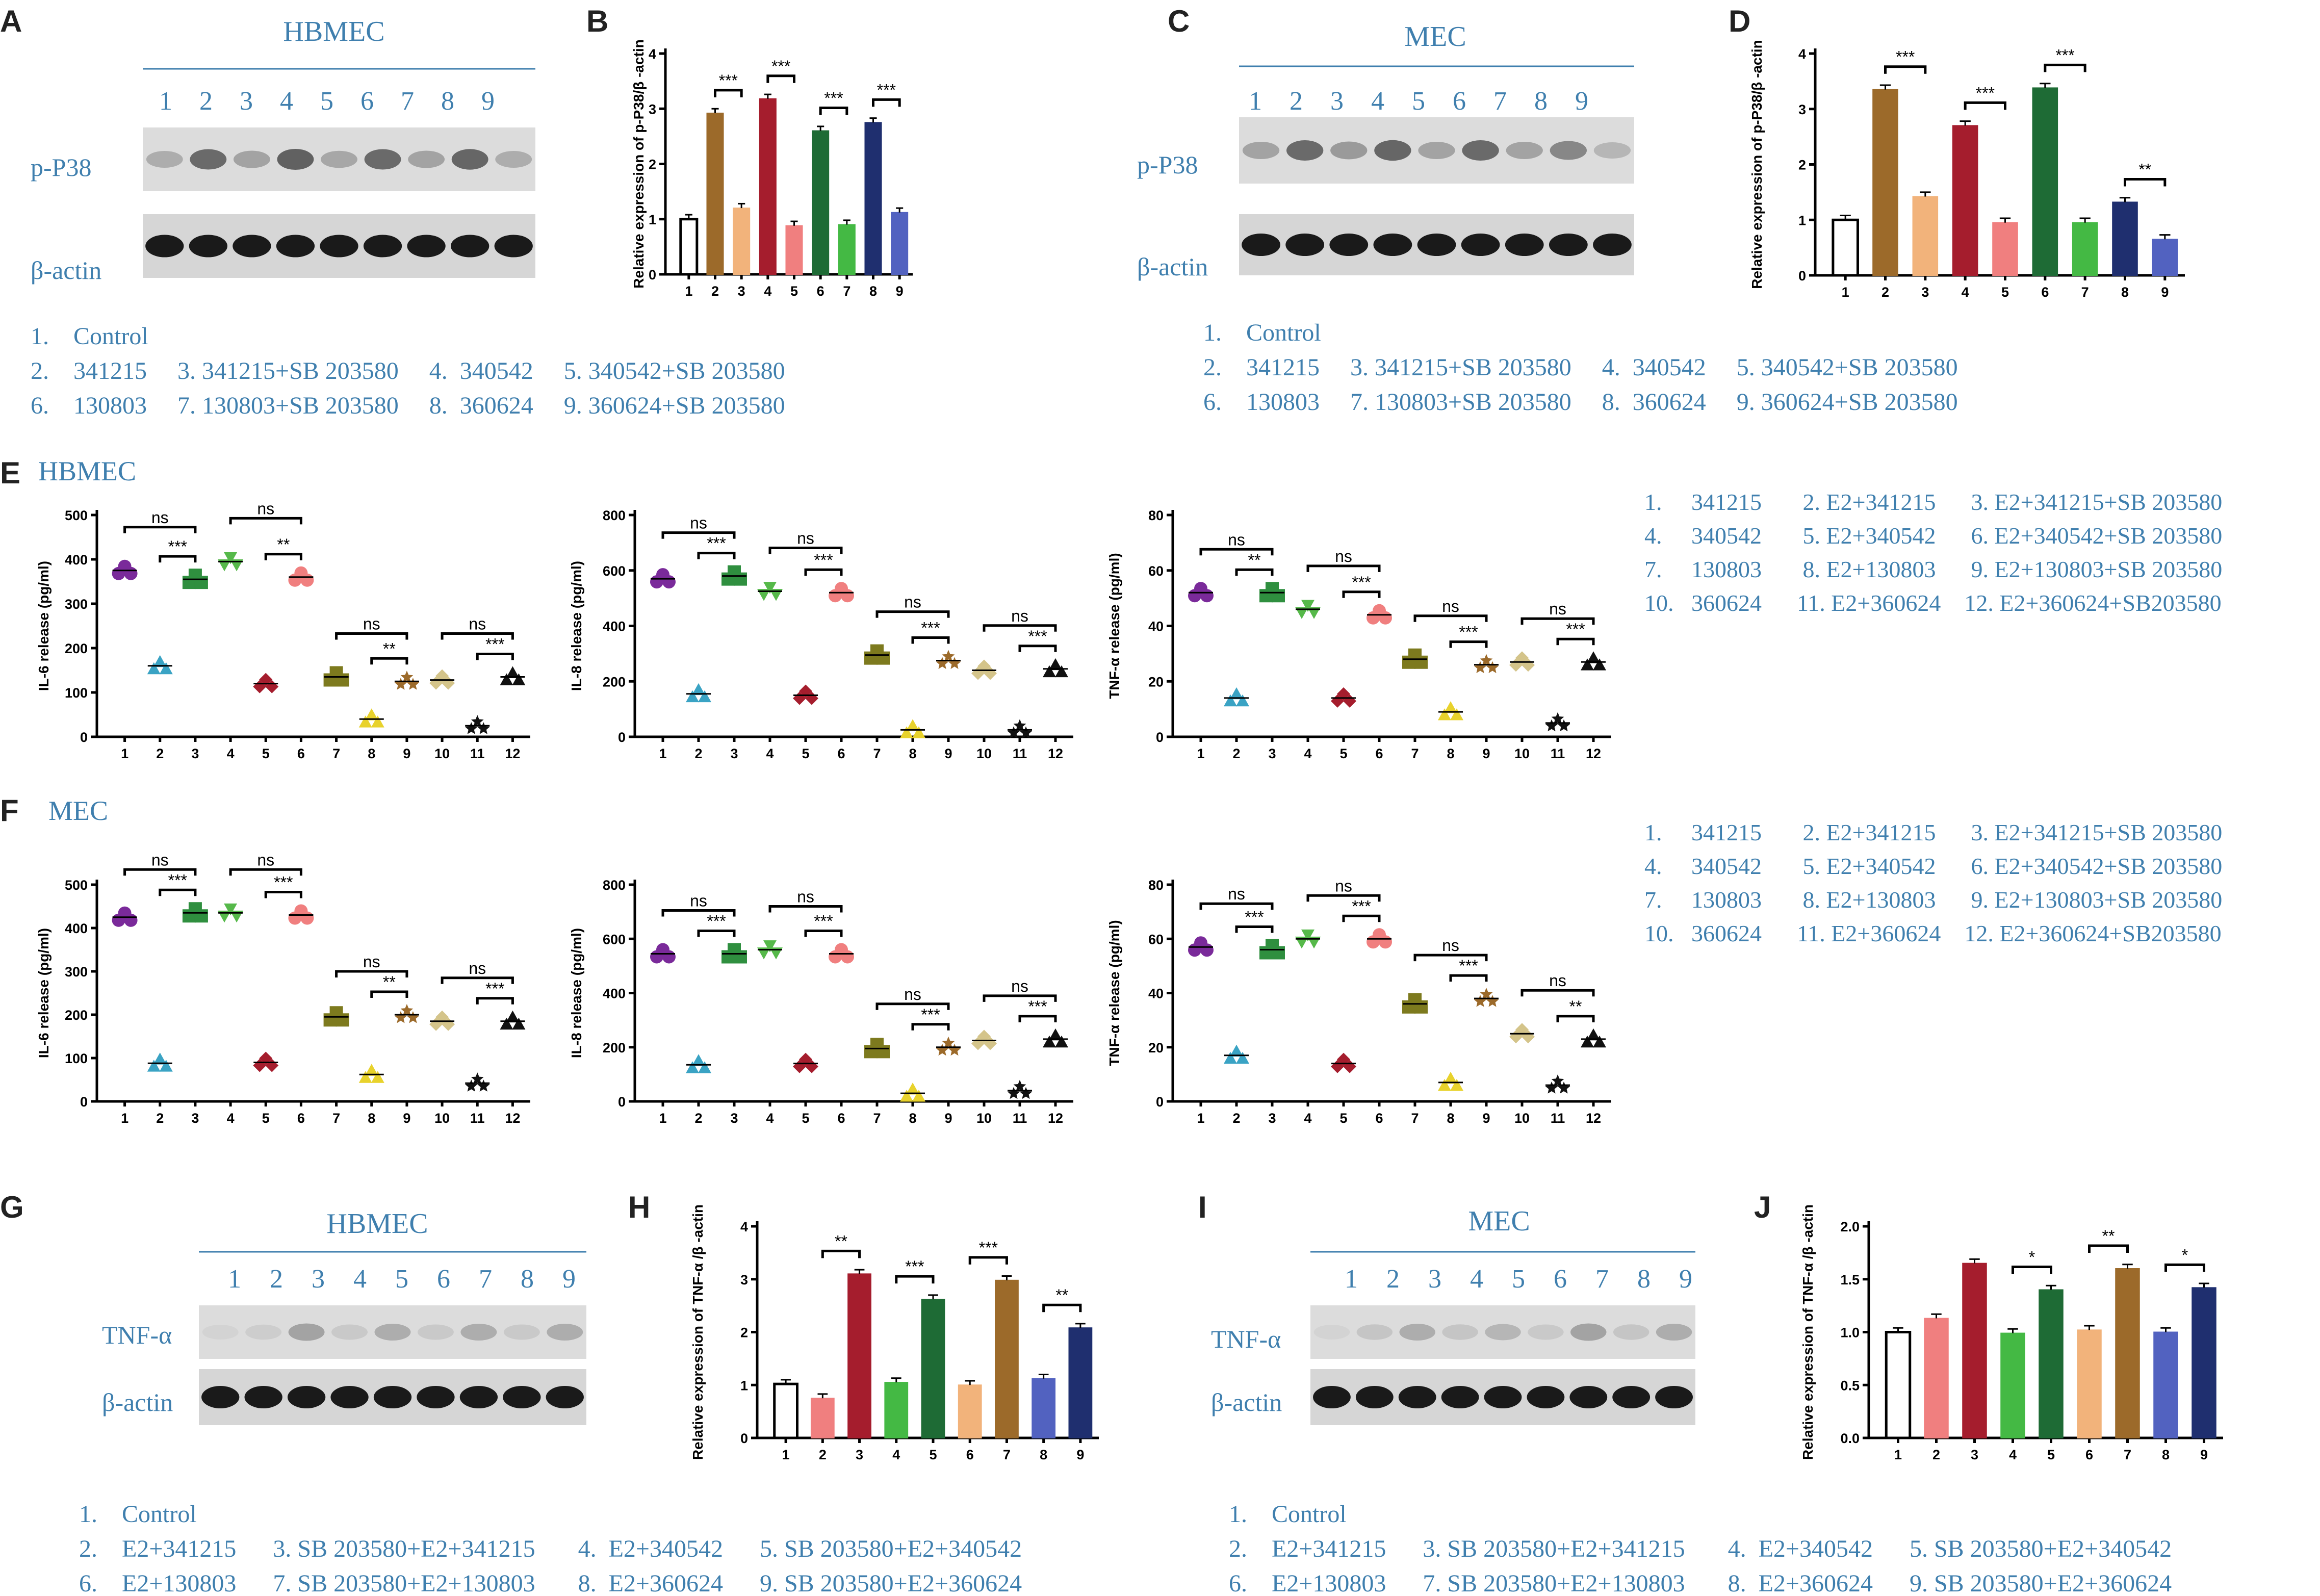  I want to click on x-tick-label: 10, so click(442, 1118).